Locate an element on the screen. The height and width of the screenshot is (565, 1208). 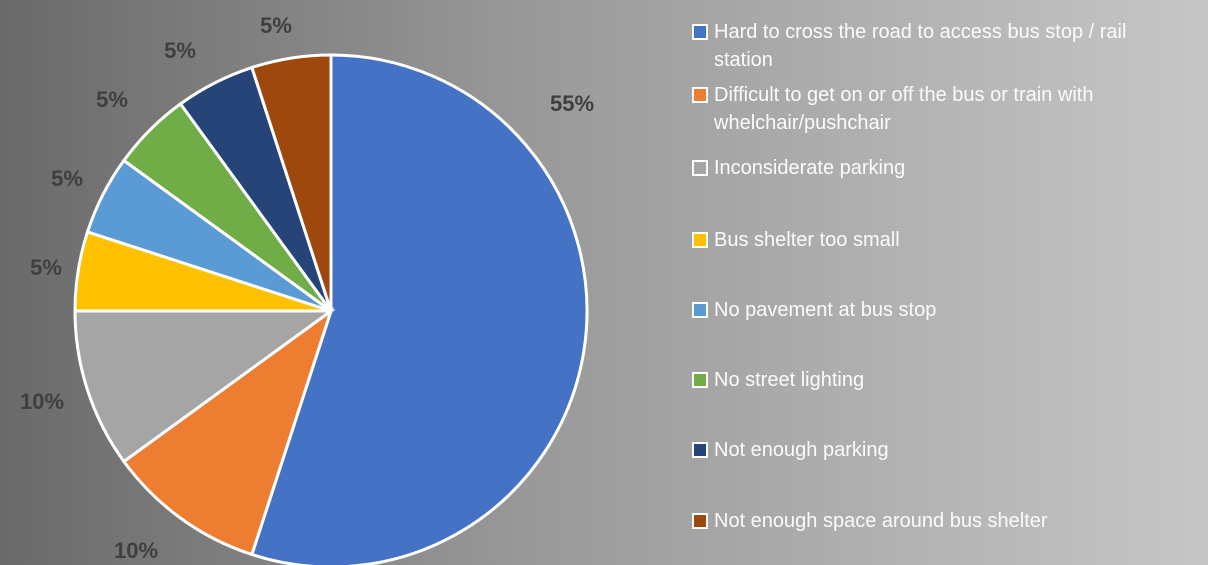
legend-label: Not enough parking is located at coordinates (801, 450).